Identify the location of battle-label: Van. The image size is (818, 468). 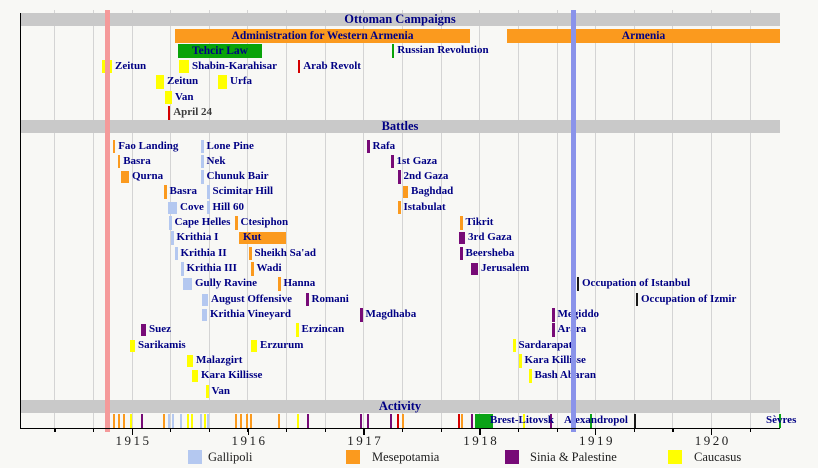
(221, 390).